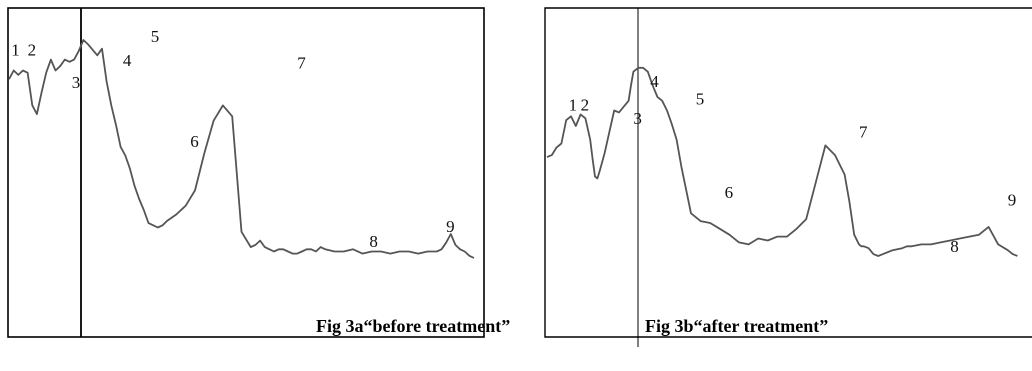 The image size is (1032, 371). Describe the element at coordinates (373, 241) in the screenshot. I see `peak-label-a-8: 8` at that location.